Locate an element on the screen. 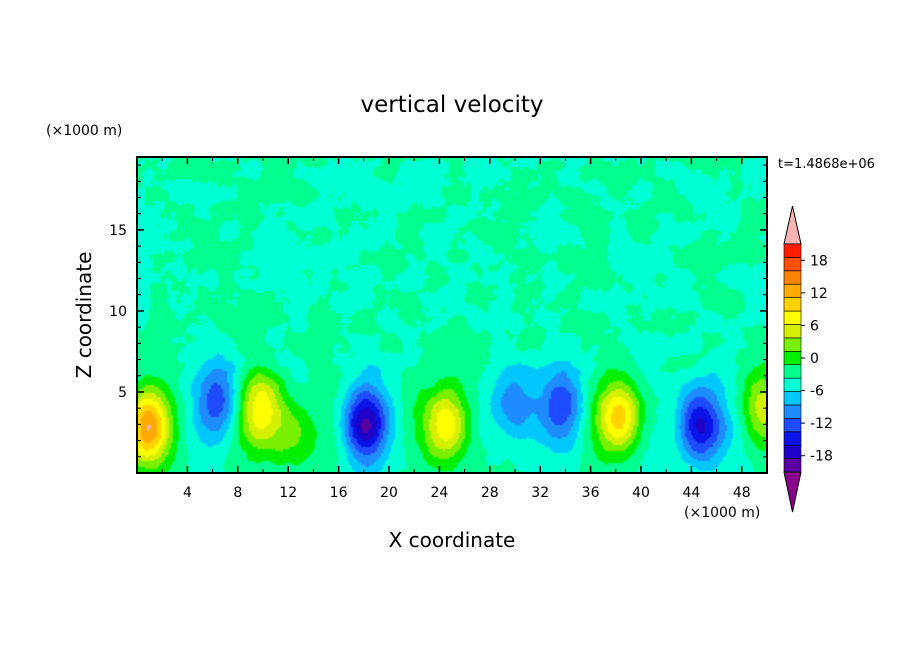 Image resolution: width=904 pixels, height=654 pixels. y-tick-label: 5 is located at coordinates (122, 393).